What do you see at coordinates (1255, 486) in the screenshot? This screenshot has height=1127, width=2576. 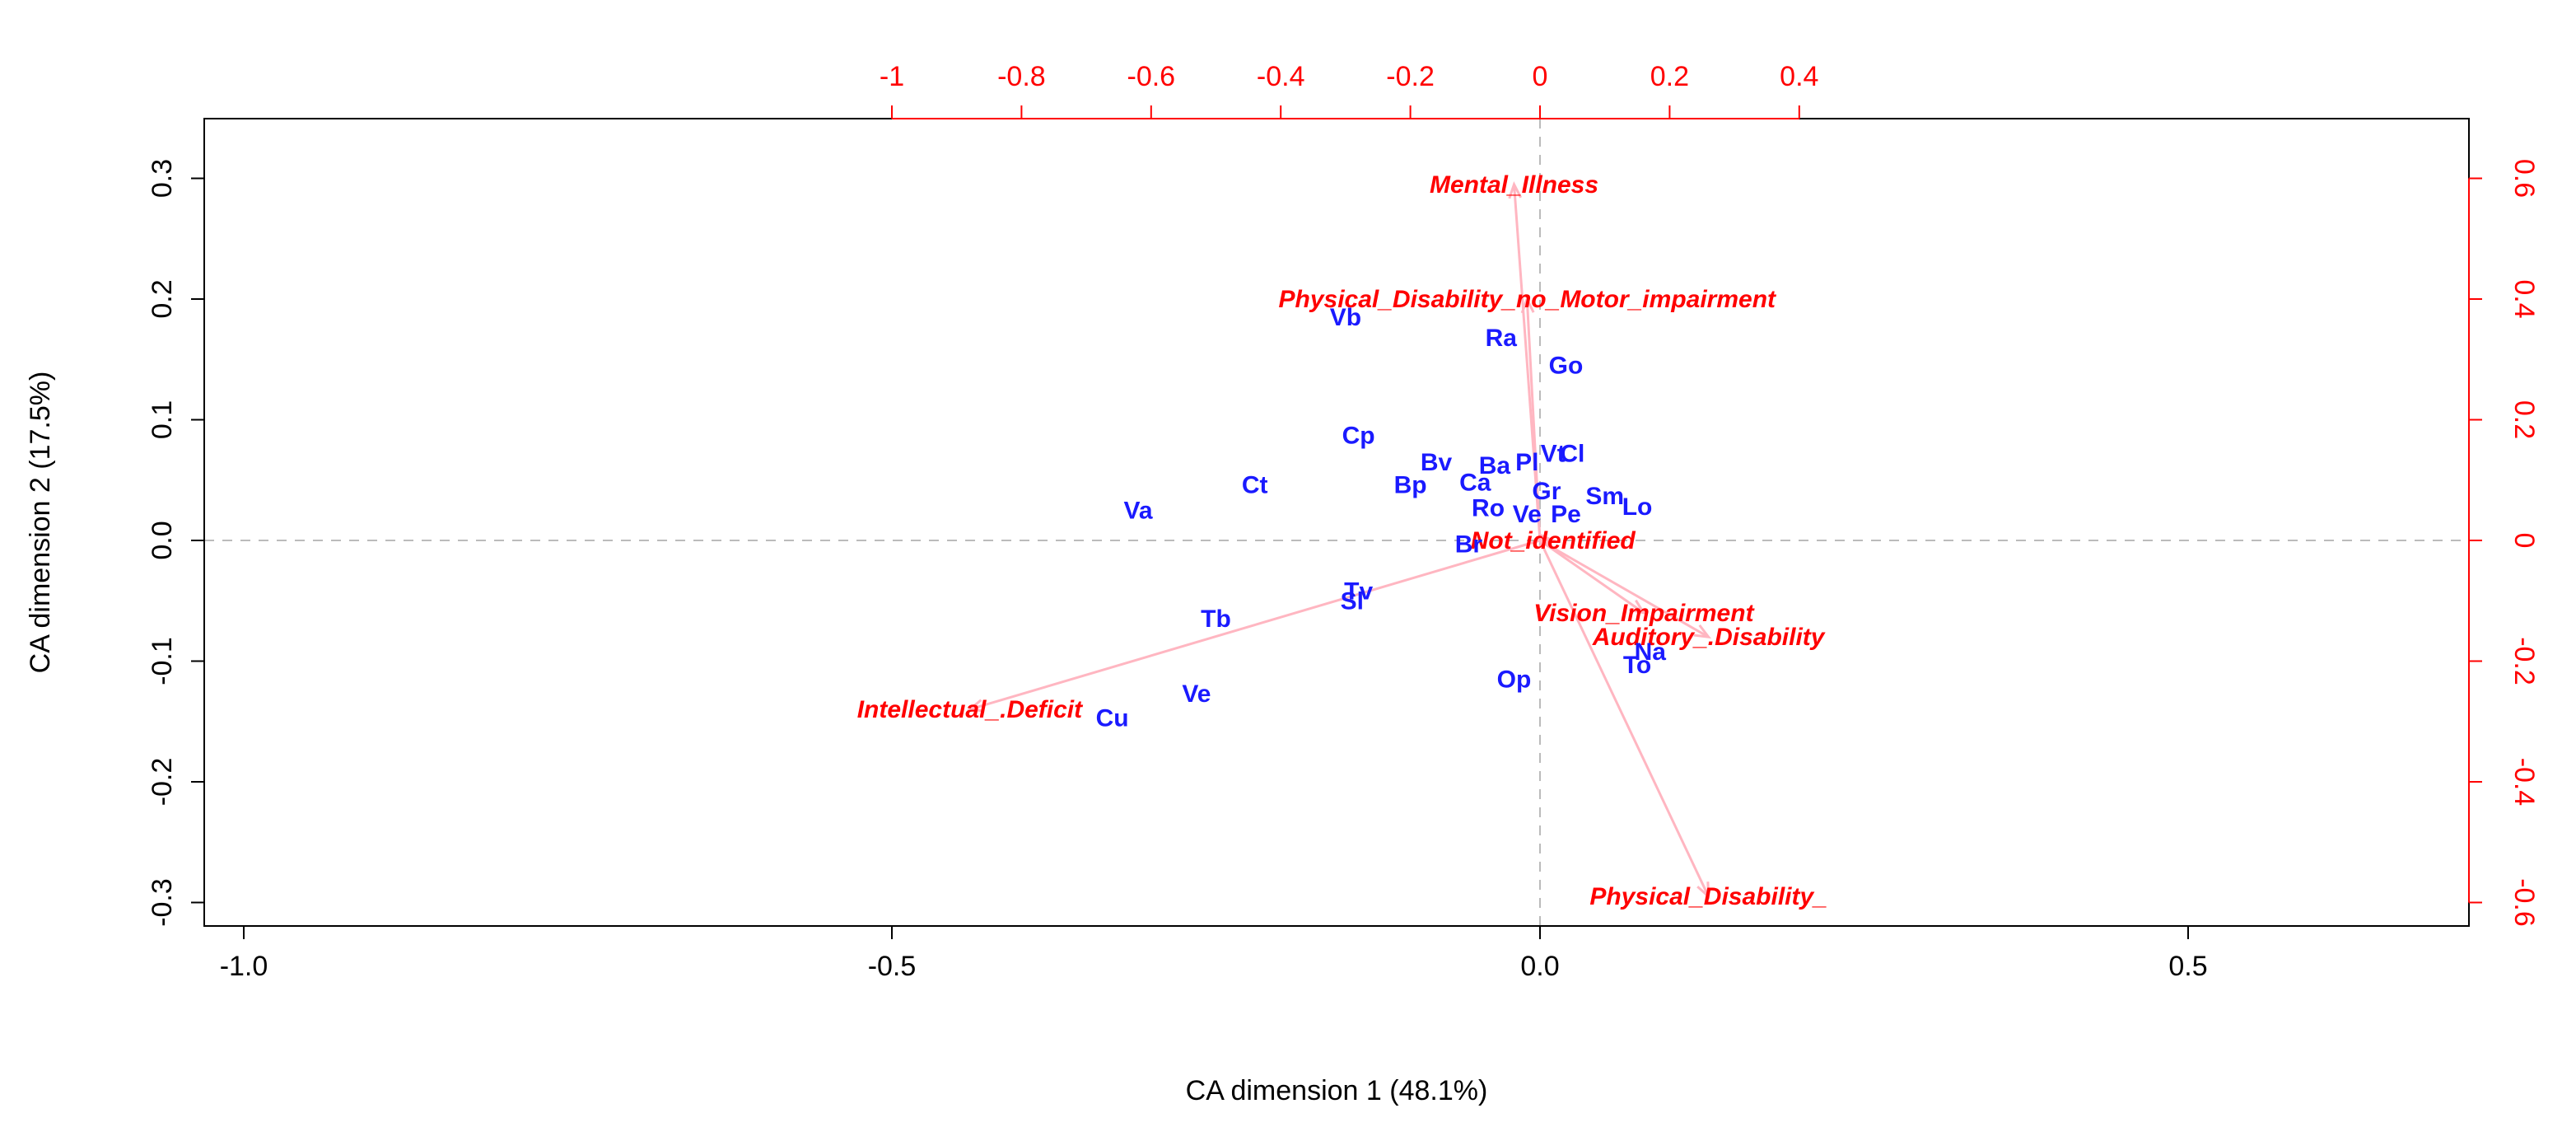 I see `row-point-label: Ct` at bounding box center [1255, 486].